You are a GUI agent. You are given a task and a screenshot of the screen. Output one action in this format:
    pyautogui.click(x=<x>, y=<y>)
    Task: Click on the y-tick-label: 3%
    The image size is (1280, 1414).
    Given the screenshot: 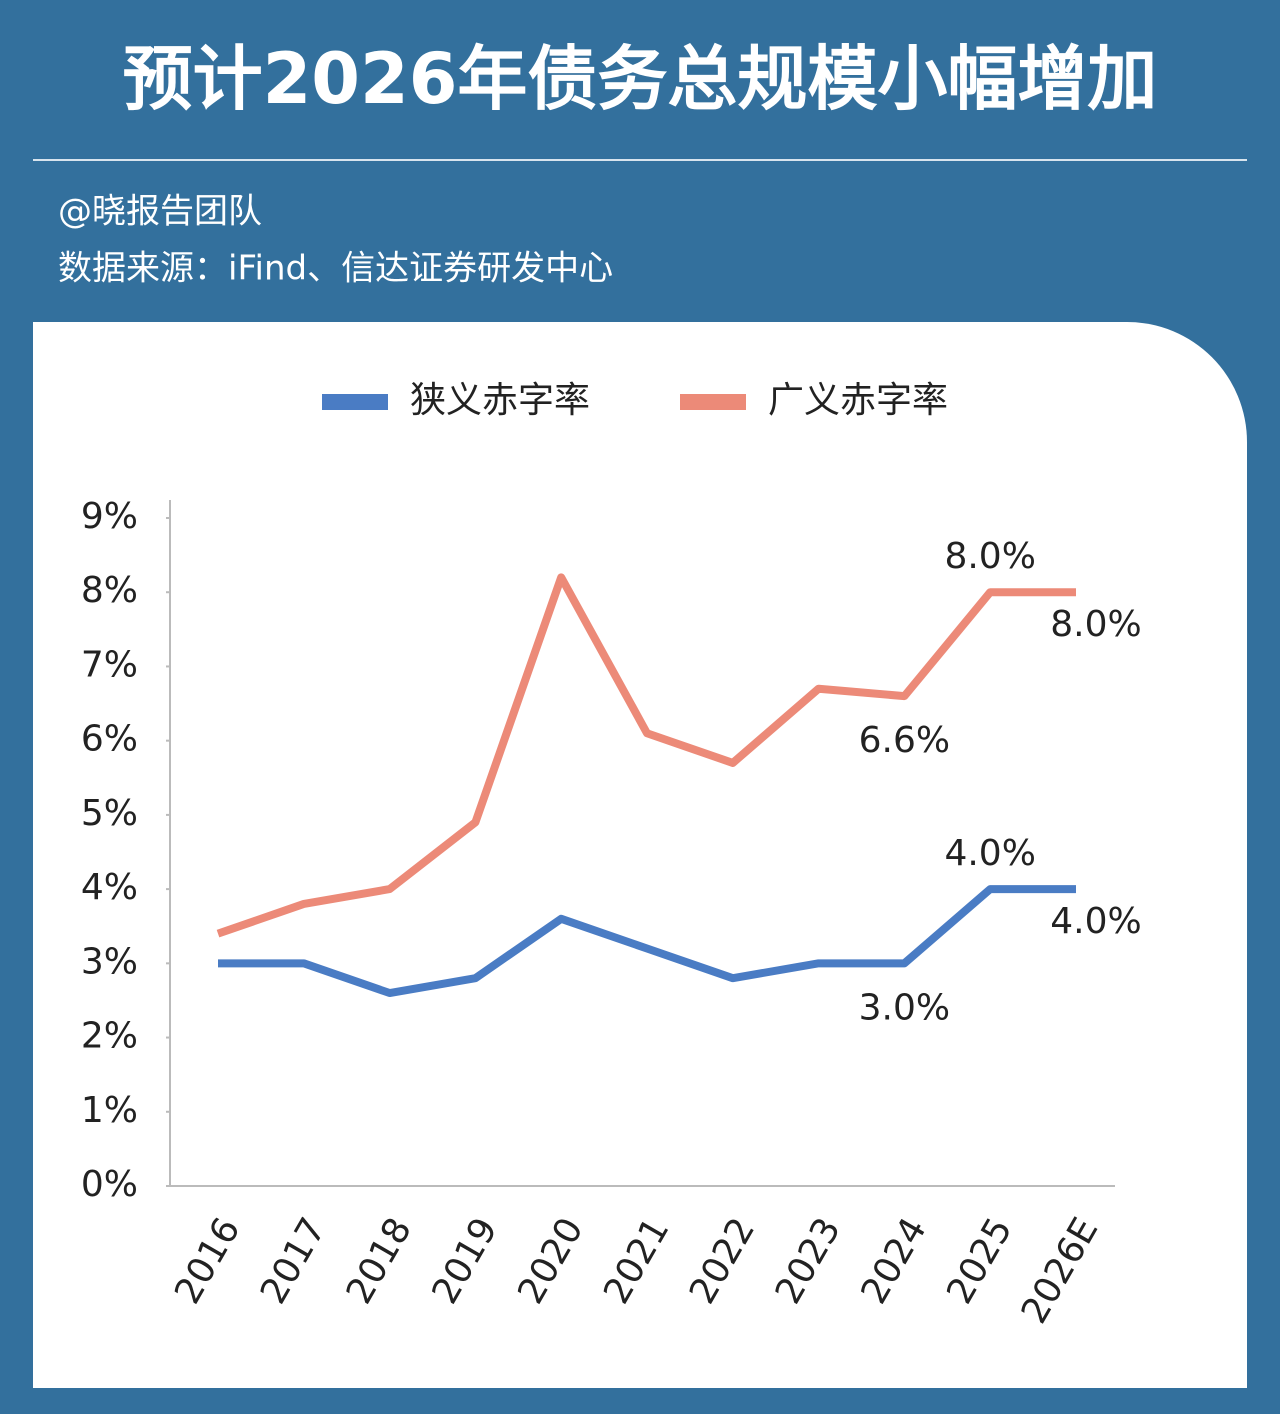 What is the action you would take?
    pyautogui.click(x=109, y=961)
    